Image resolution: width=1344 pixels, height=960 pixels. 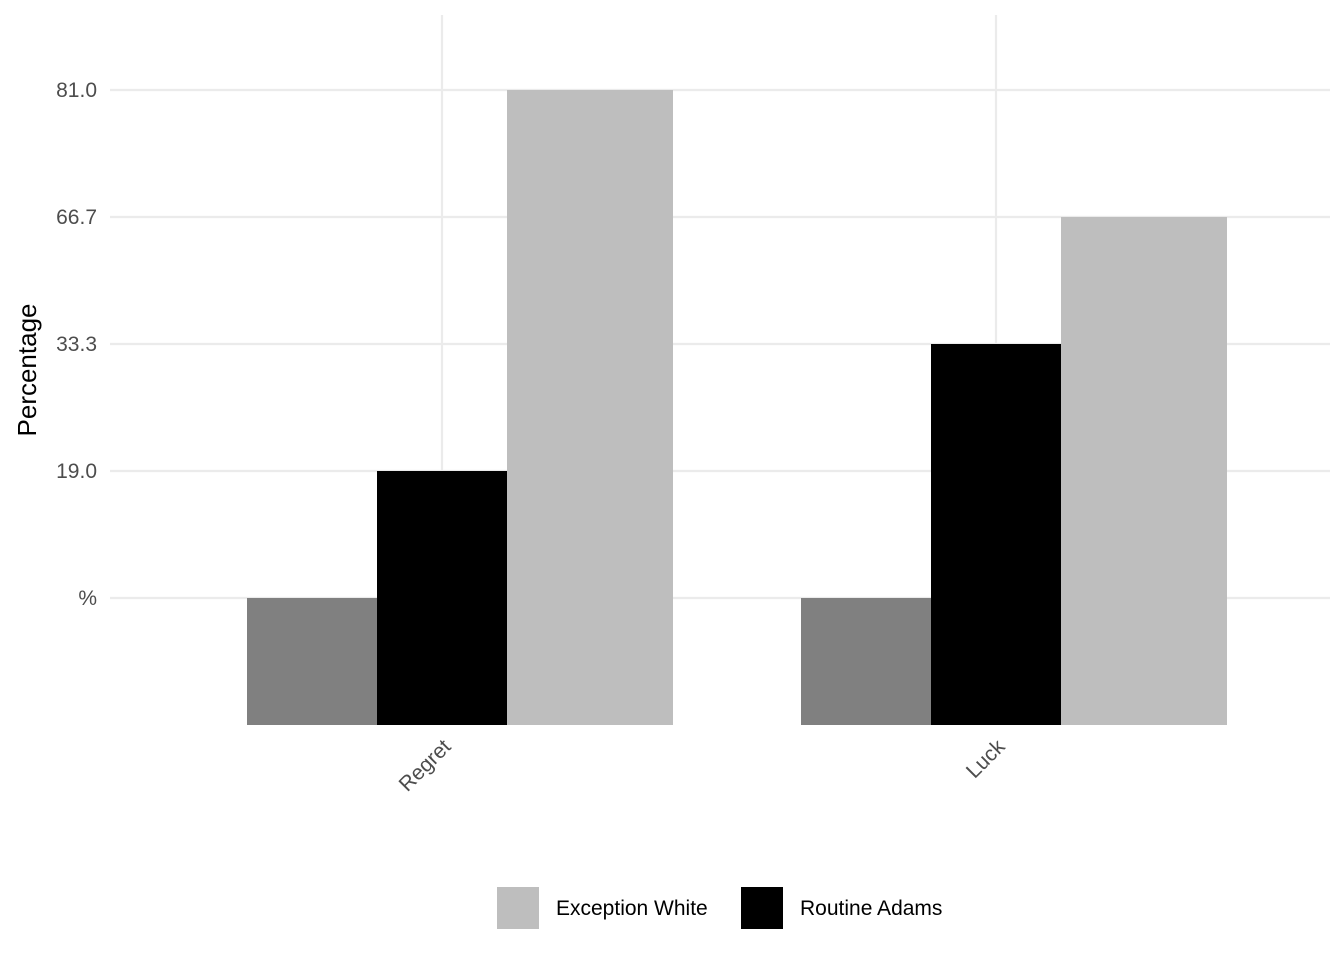 What do you see at coordinates (87, 598) in the screenshot?
I see `y-tick-label: %` at bounding box center [87, 598].